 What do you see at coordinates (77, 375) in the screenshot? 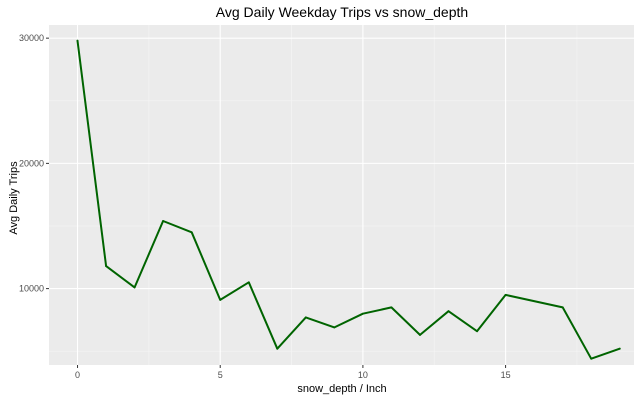
I see `x-tick-label: 0` at bounding box center [77, 375].